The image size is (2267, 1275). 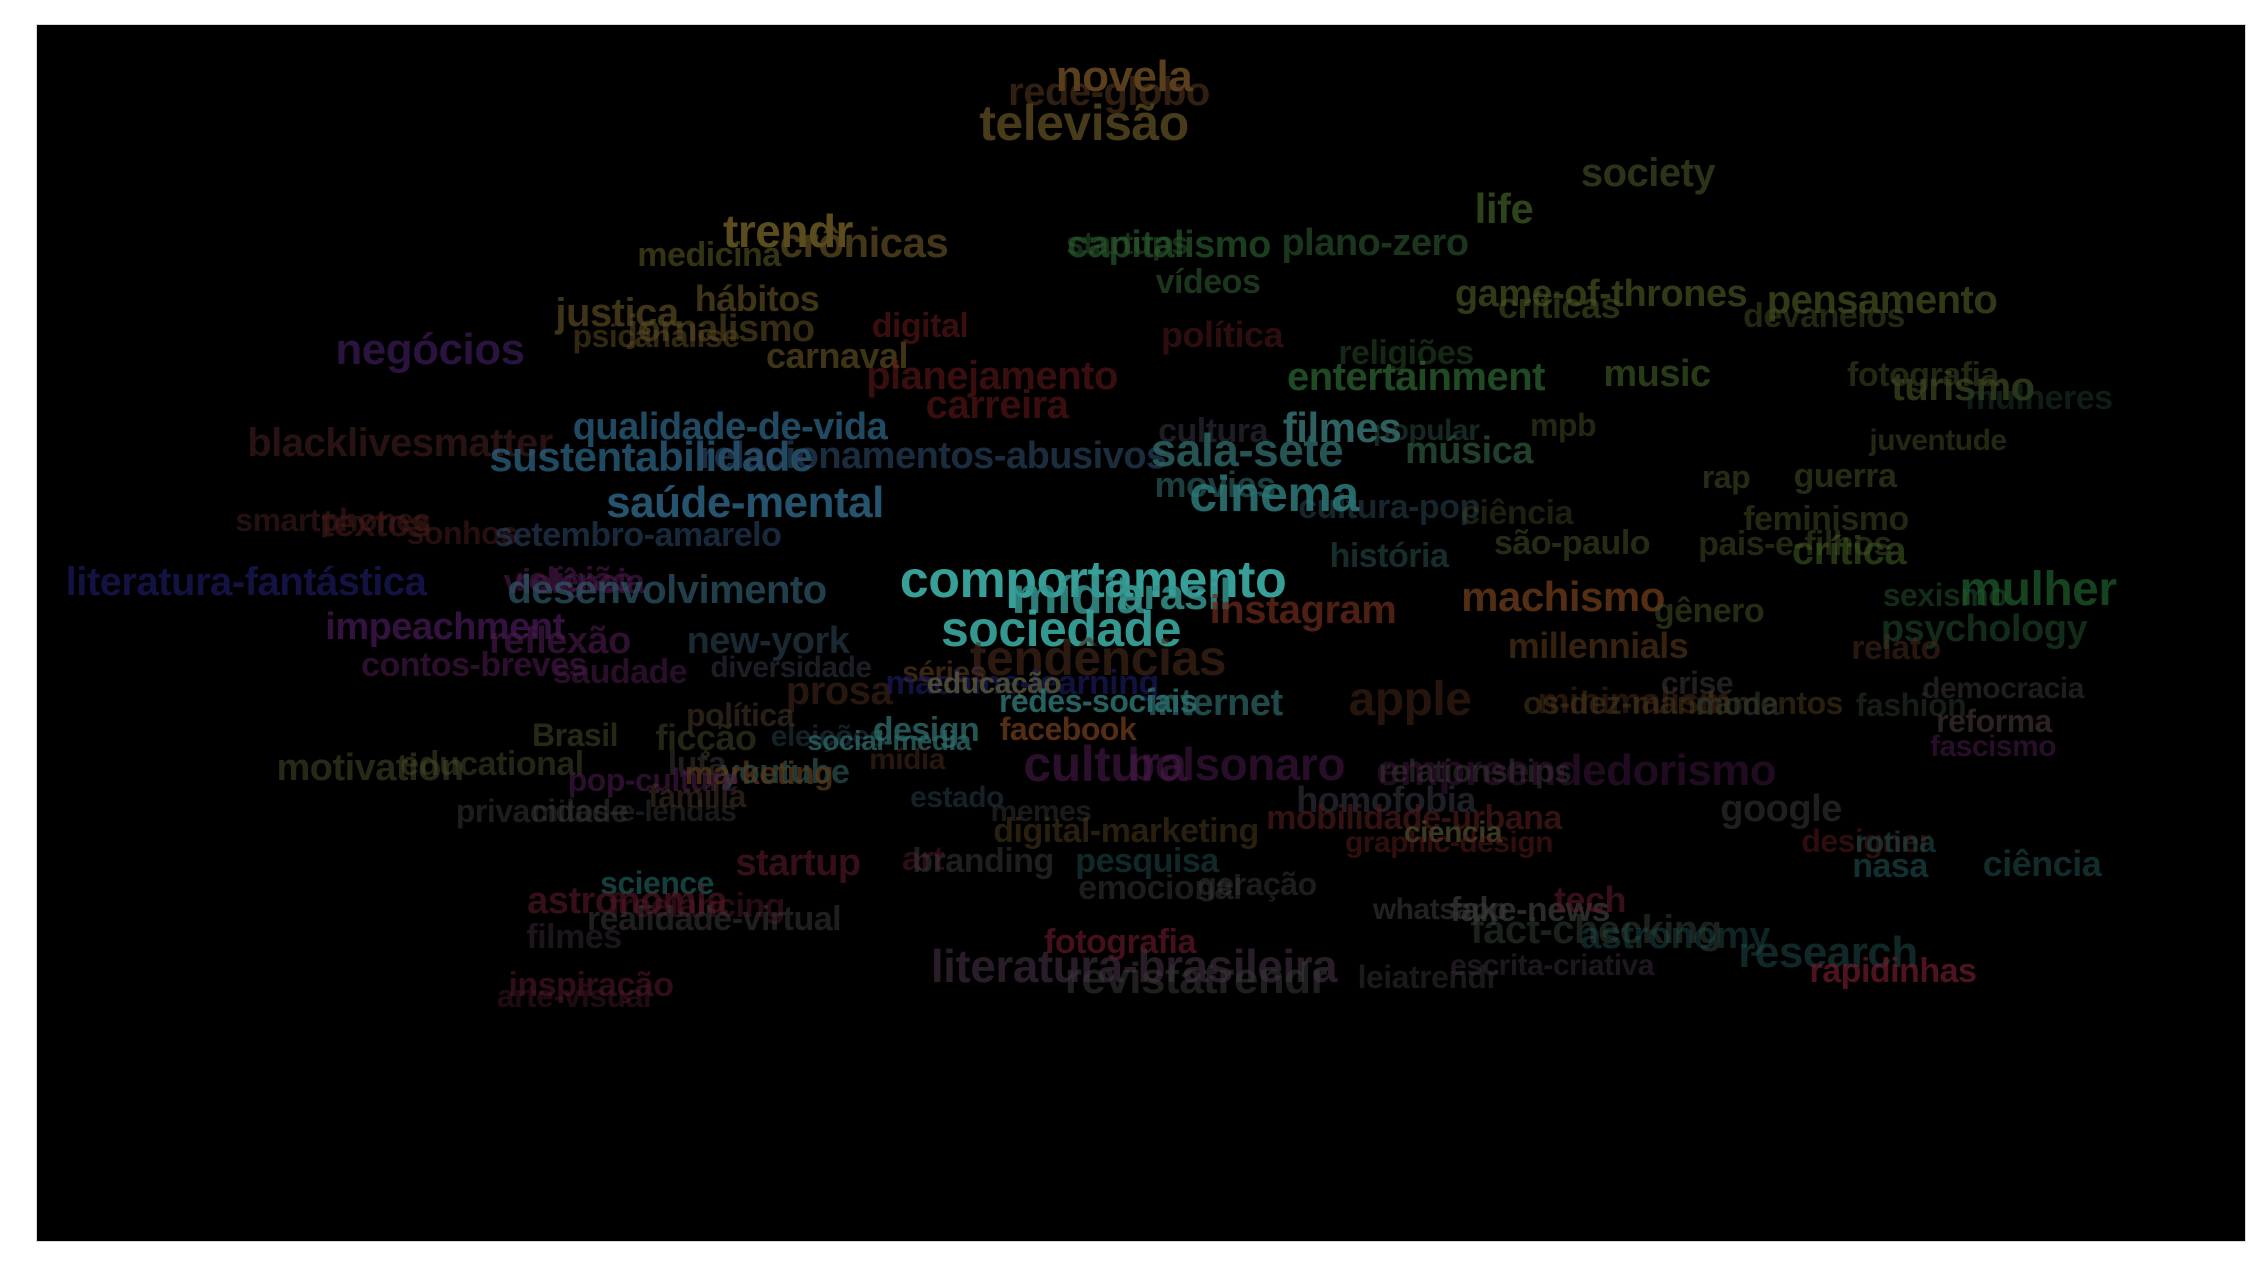 What do you see at coordinates (651, 456) in the screenshot?
I see `tag-word: sustentabilidade` at bounding box center [651, 456].